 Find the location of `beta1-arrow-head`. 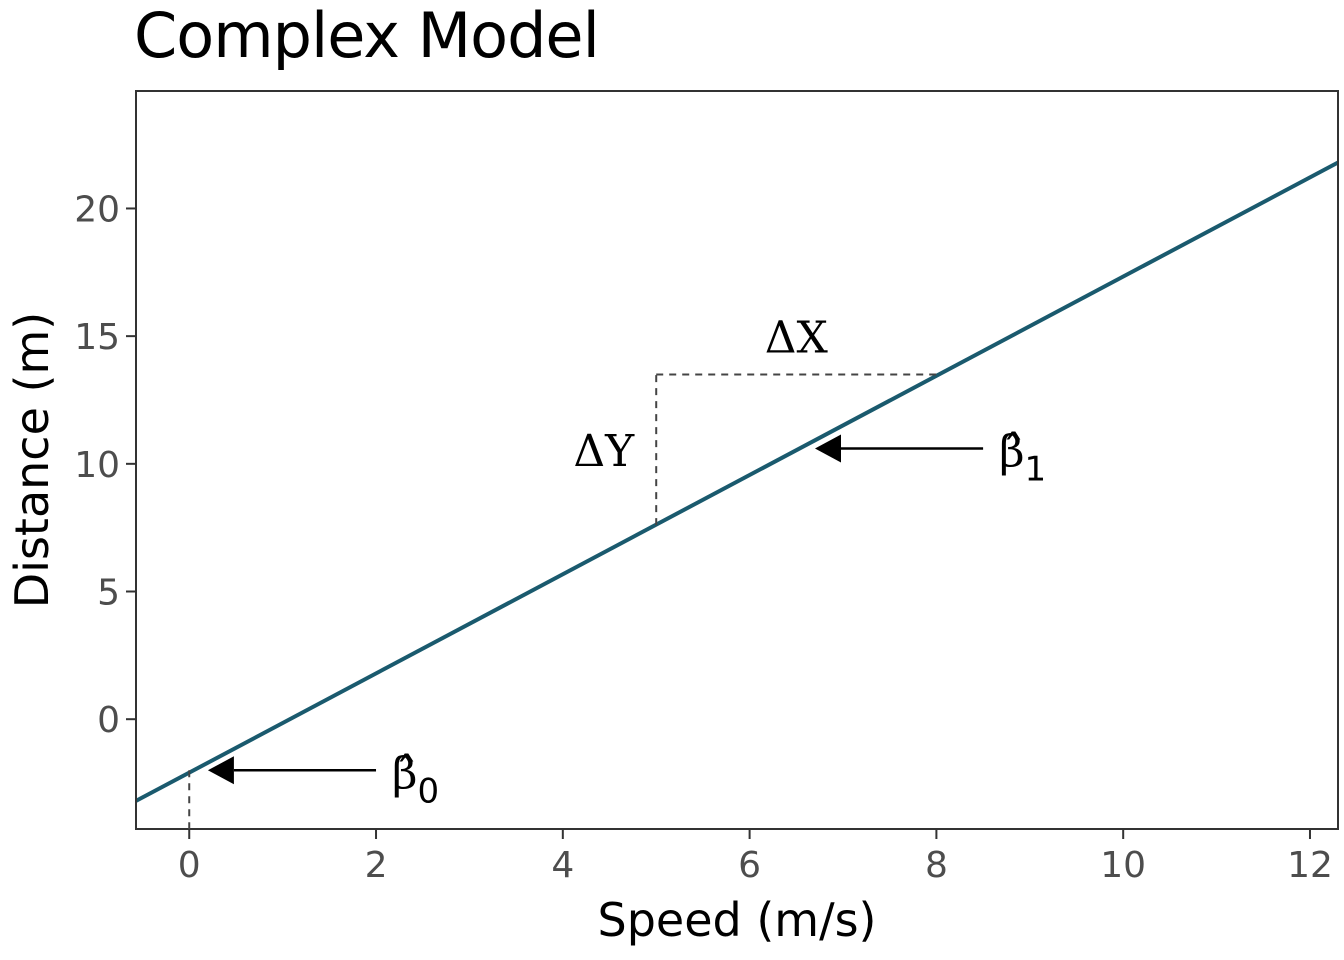

beta1-arrow-head is located at coordinates (827, 448).